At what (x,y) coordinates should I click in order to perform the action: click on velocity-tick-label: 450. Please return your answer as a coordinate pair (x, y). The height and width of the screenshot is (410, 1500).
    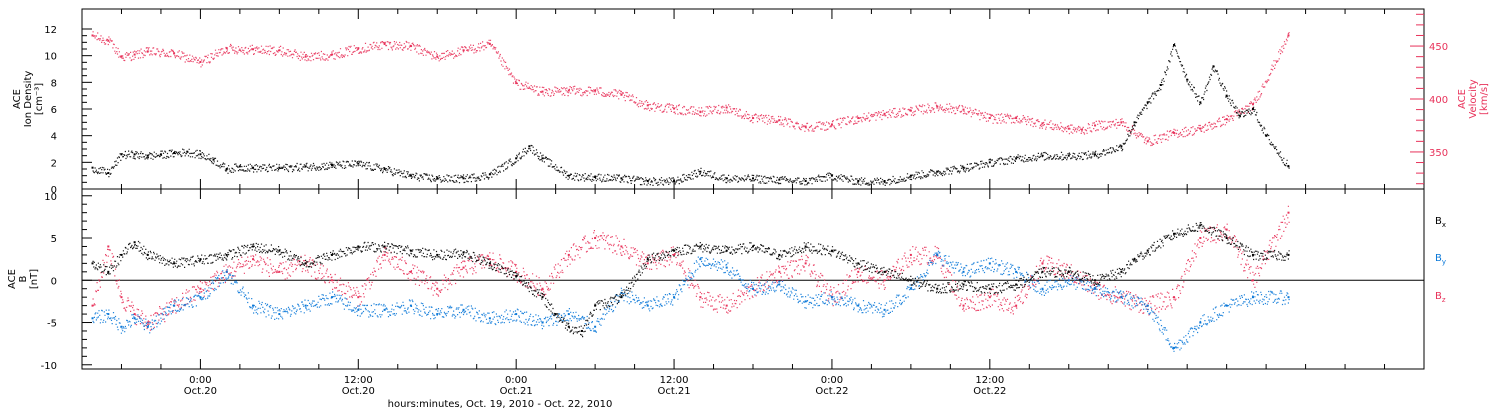
    Looking at the image, I should click on (1438, 47).